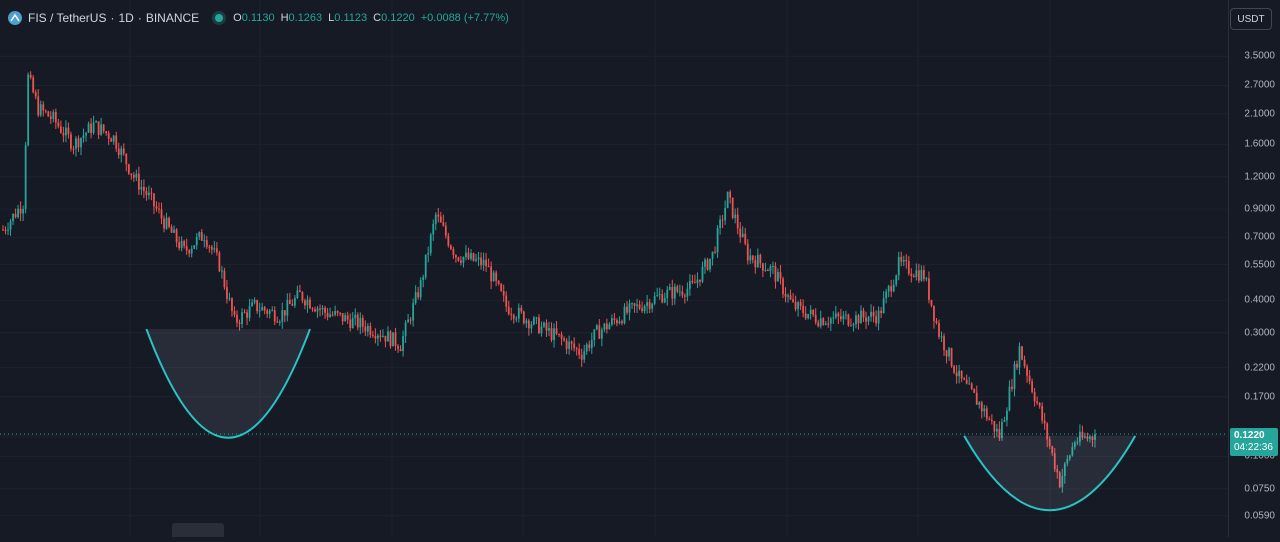 The image size is (1280, 542). Describe the element at coordinates (67, 18) in the screenshot. I see `symbol-name: FIS / TetherUS` at that location.